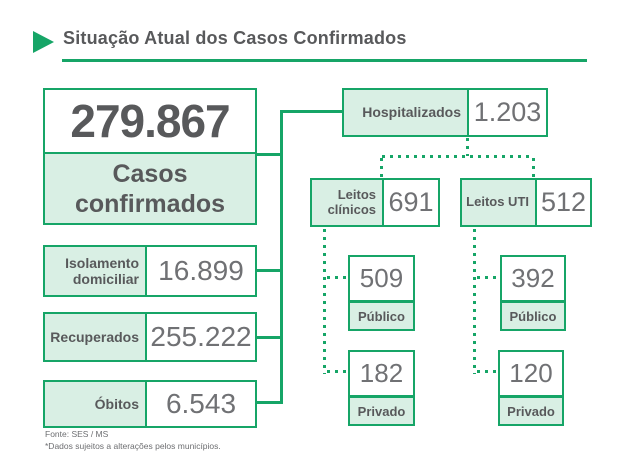 Image resolution: width=629 pixels, height=459 pixels. What do you see at coordinates (324, 301) in the screenshot?
I see `dotted-clinical-branch` at bounding box center [324, 301].